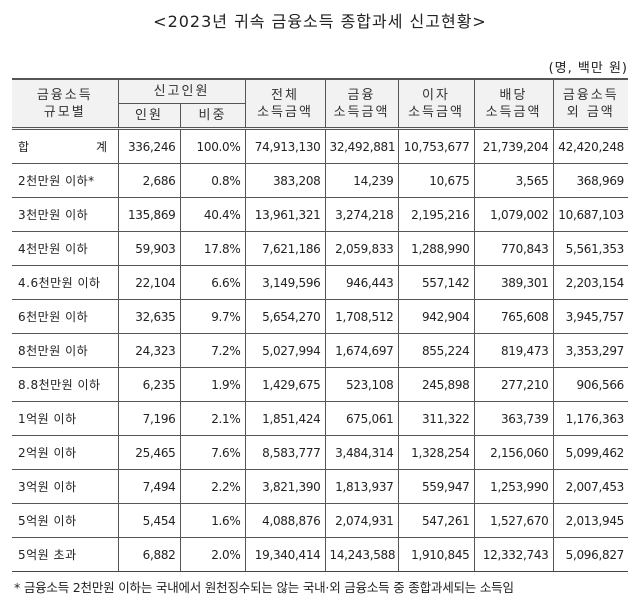 Image resolution: width=640 pixels, height=604 pixels. I want to click on page-title: <2023년 귀속 금융소득 종합과세 신고현황>, so click(320, 21).